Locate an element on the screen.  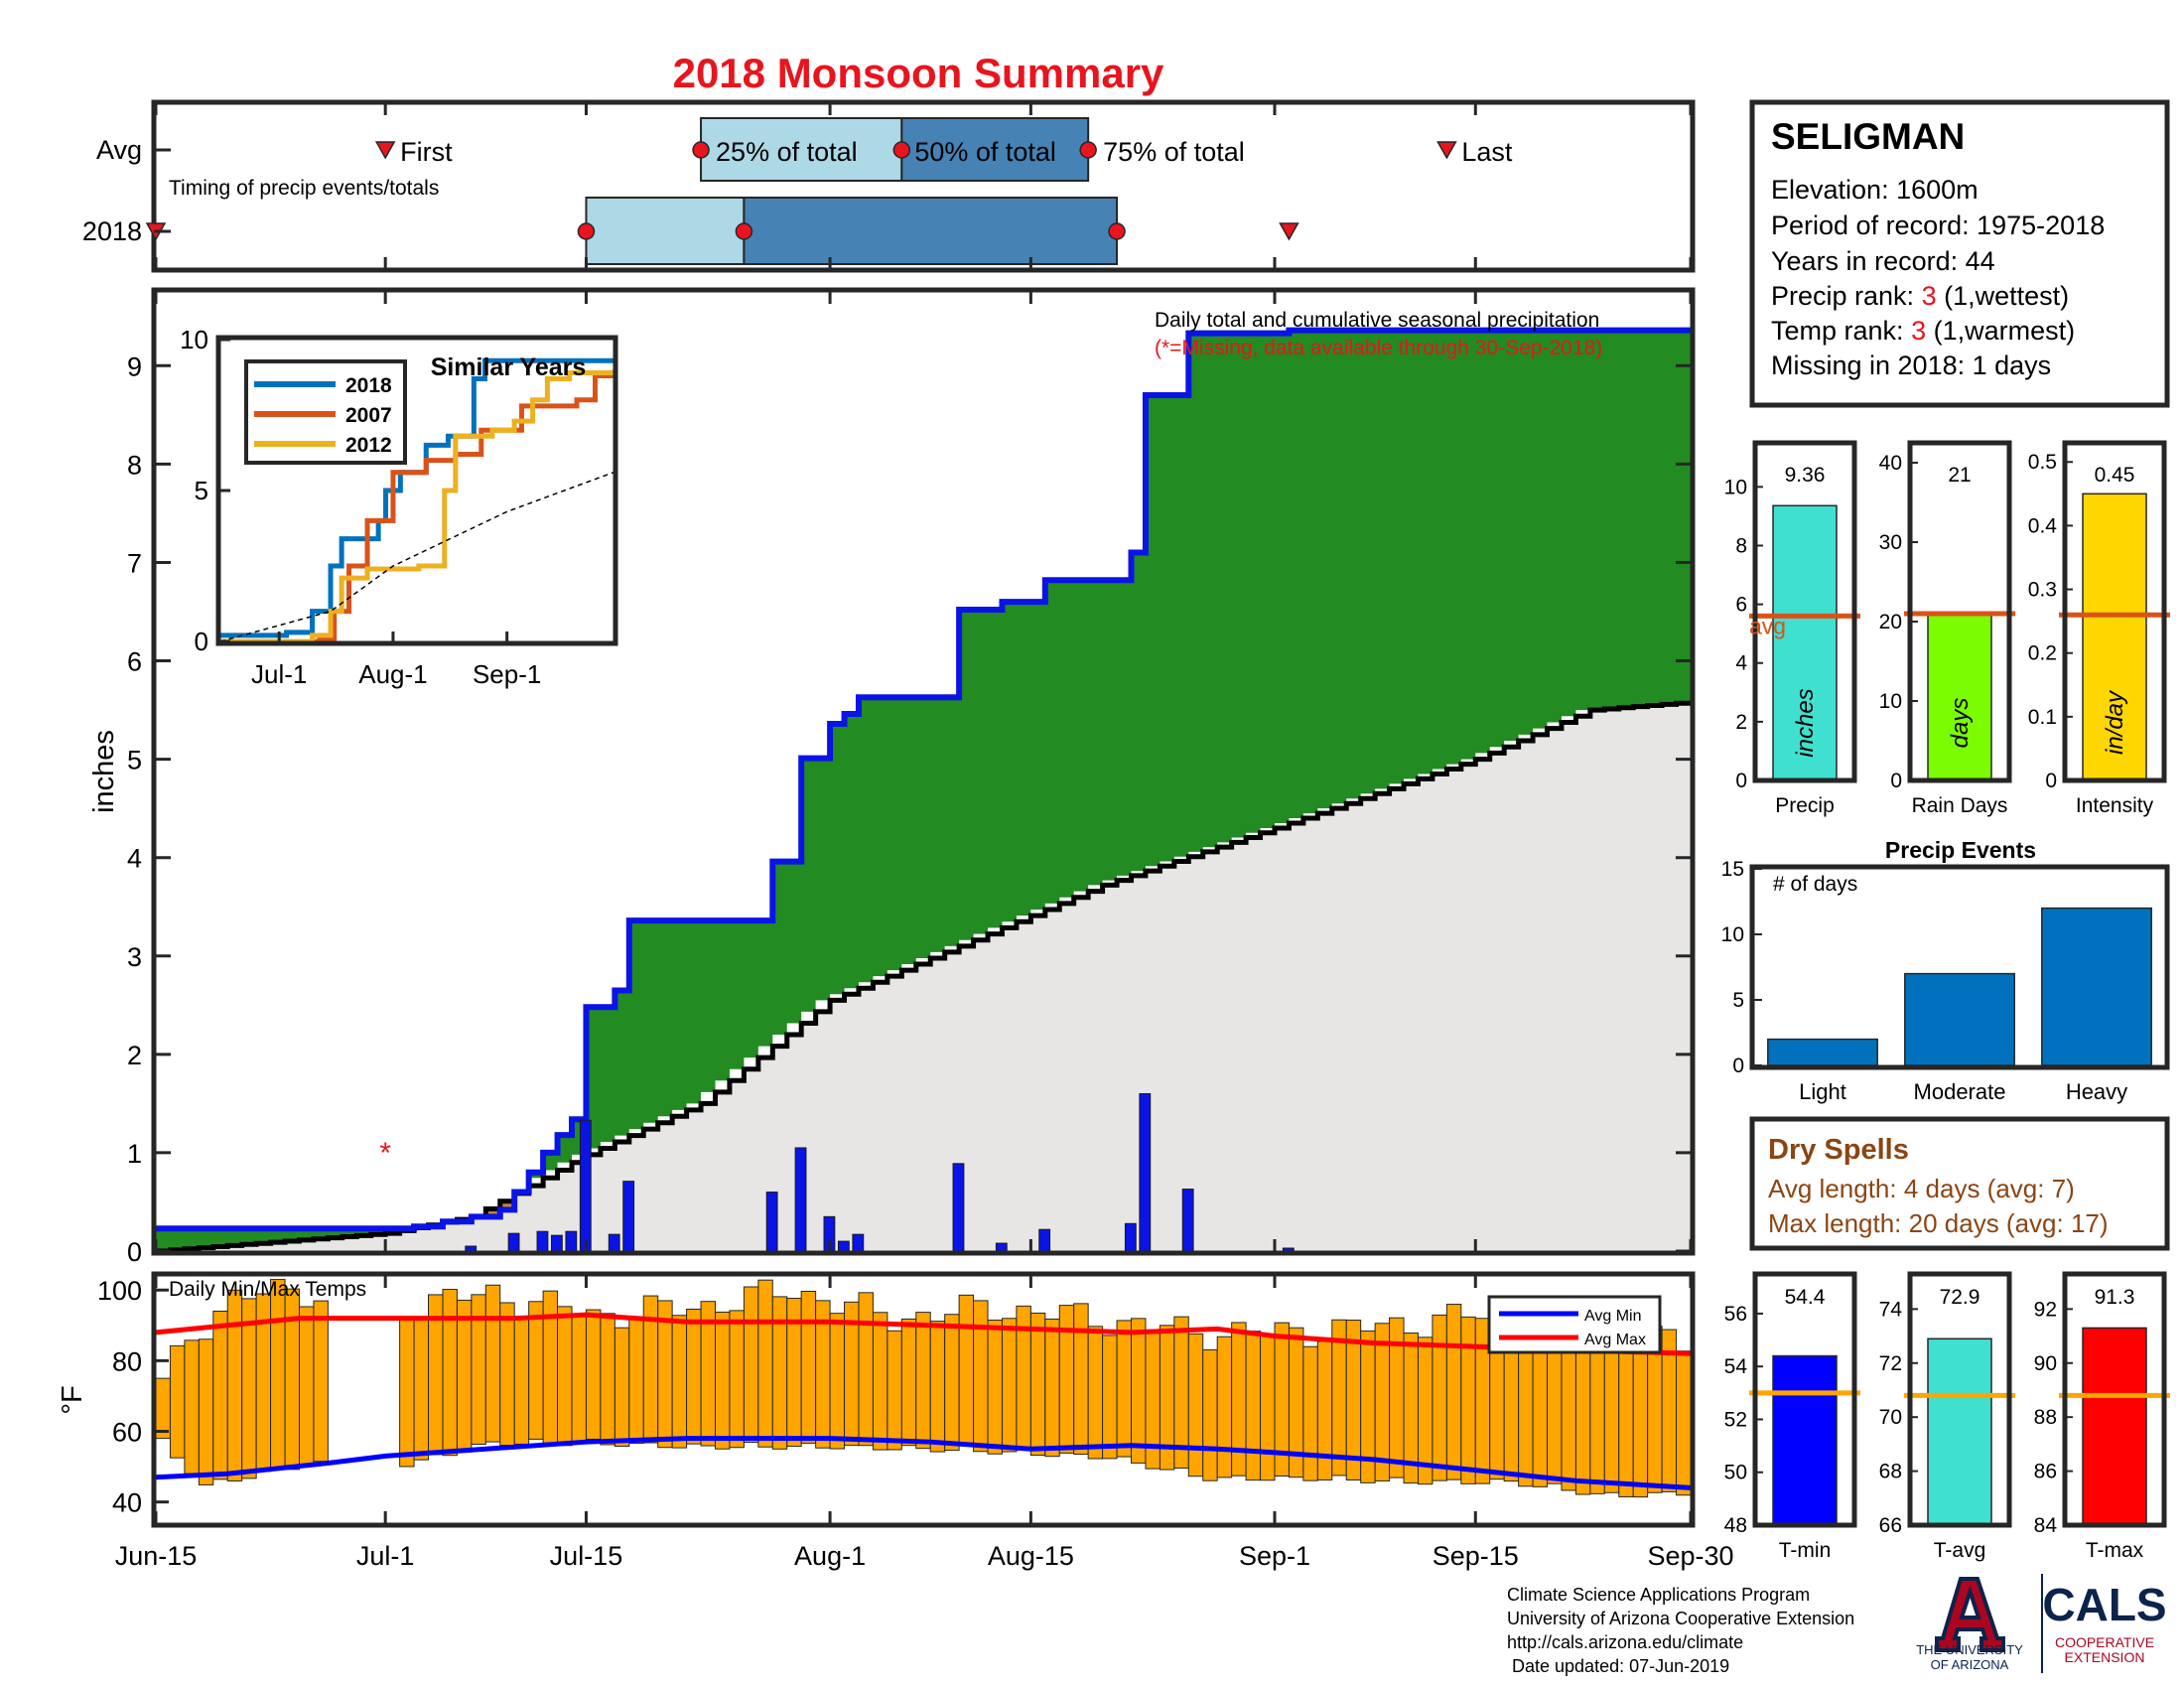
timing-label-last: Last is located at coordinates (1487, 152).